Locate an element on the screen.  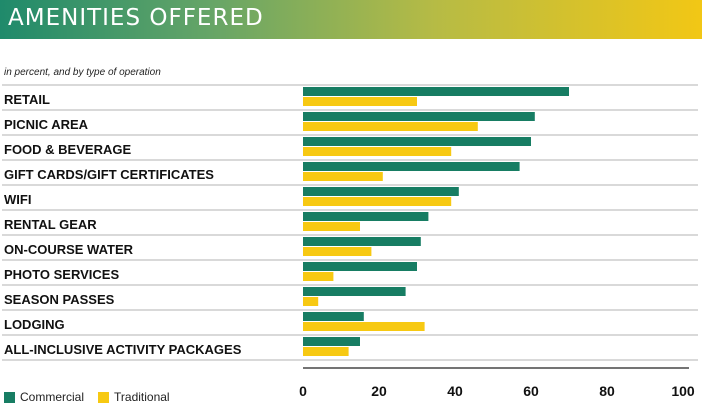
x-tick-label: 80 is located at coordinates (607, 391).